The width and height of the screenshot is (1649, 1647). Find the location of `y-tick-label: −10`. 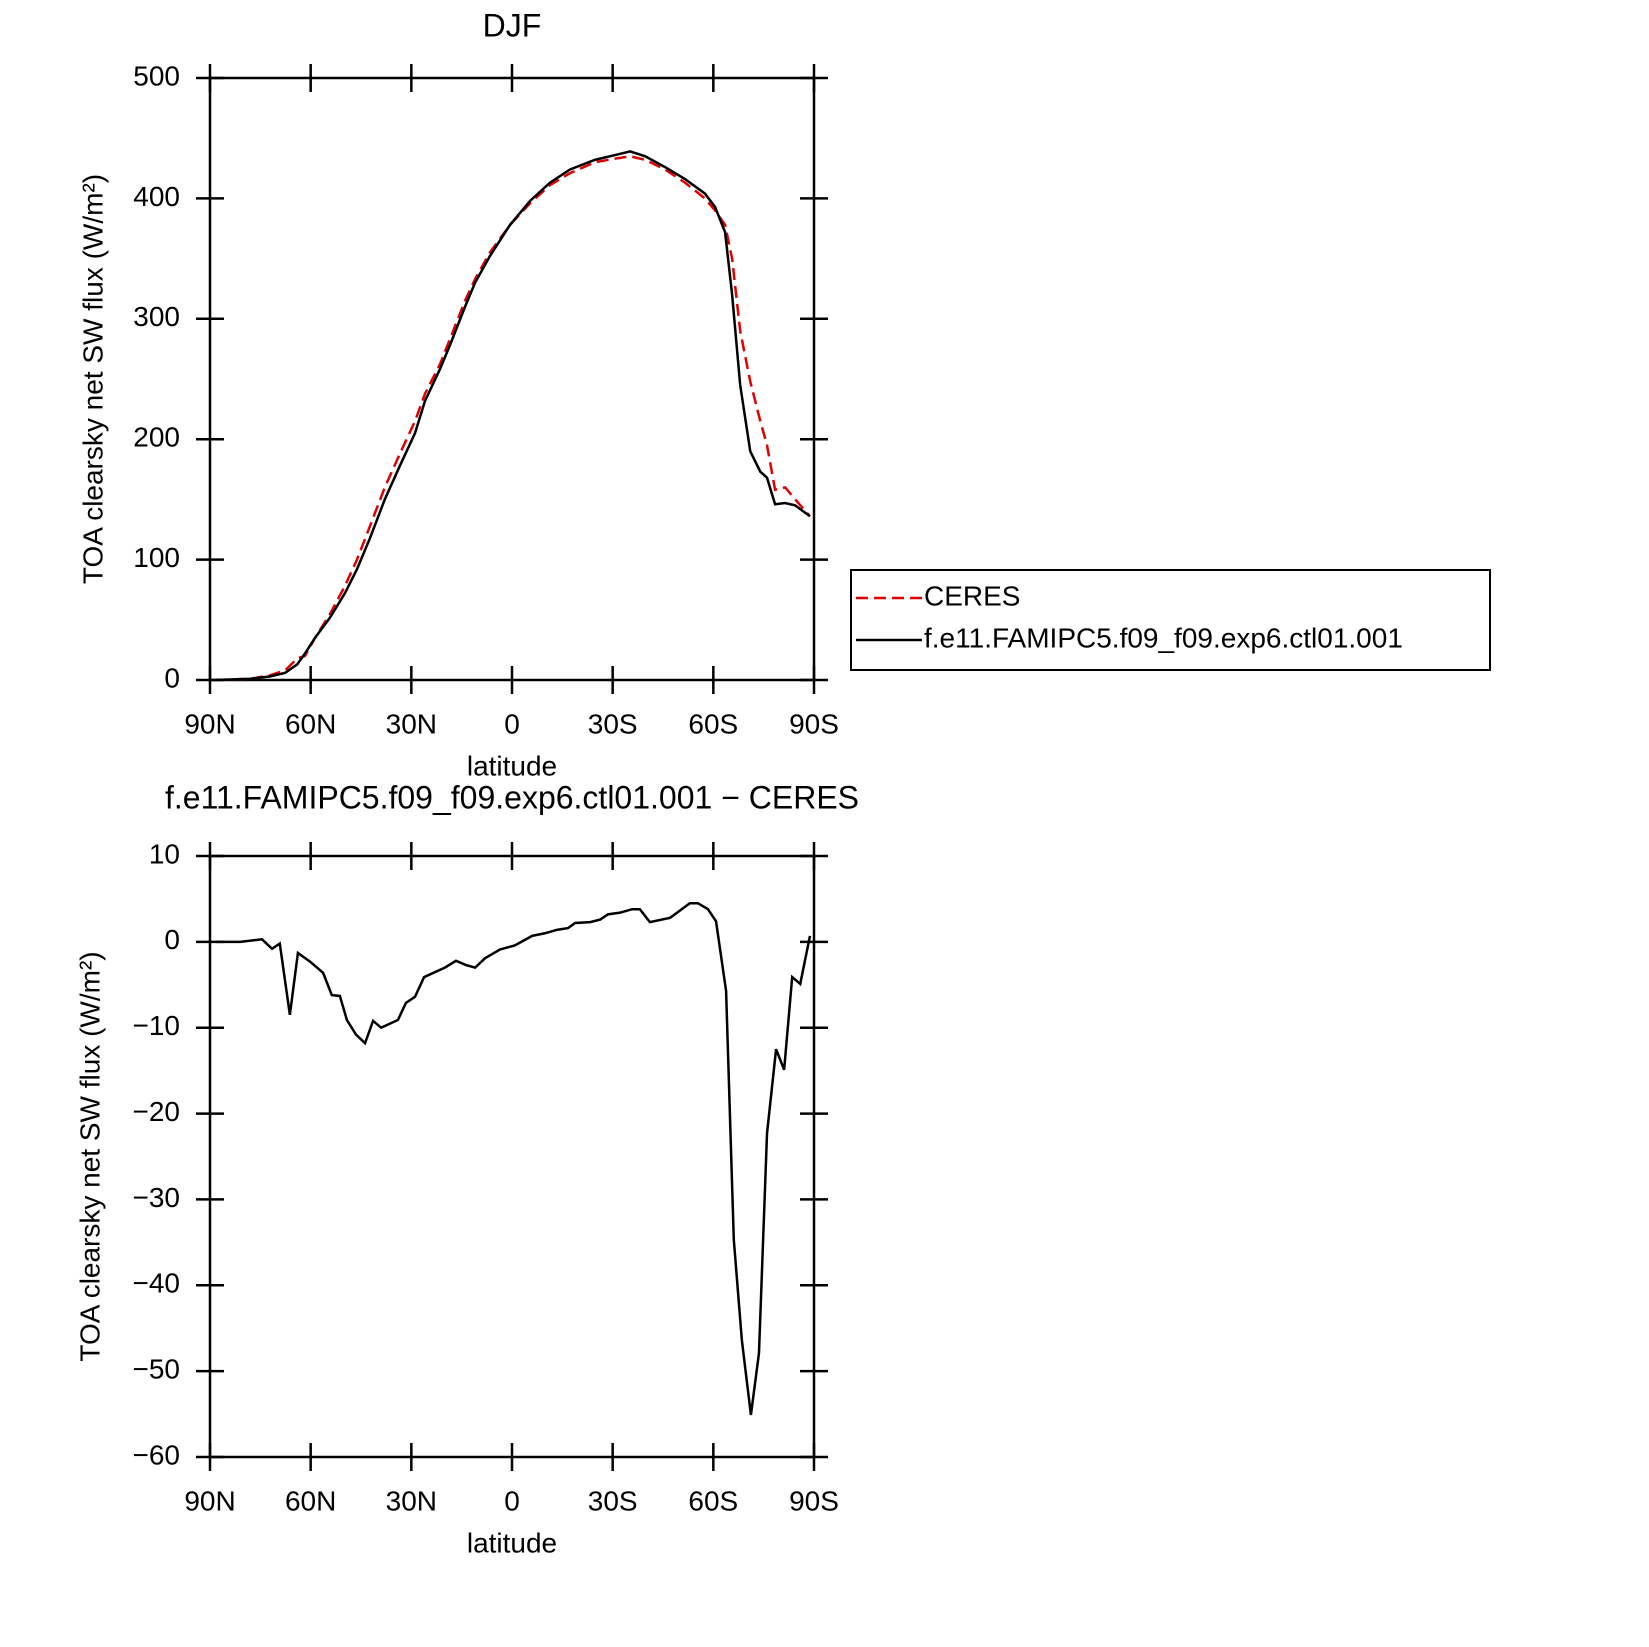

y-tick-label: −10 is located at coordinates (157, 1025).